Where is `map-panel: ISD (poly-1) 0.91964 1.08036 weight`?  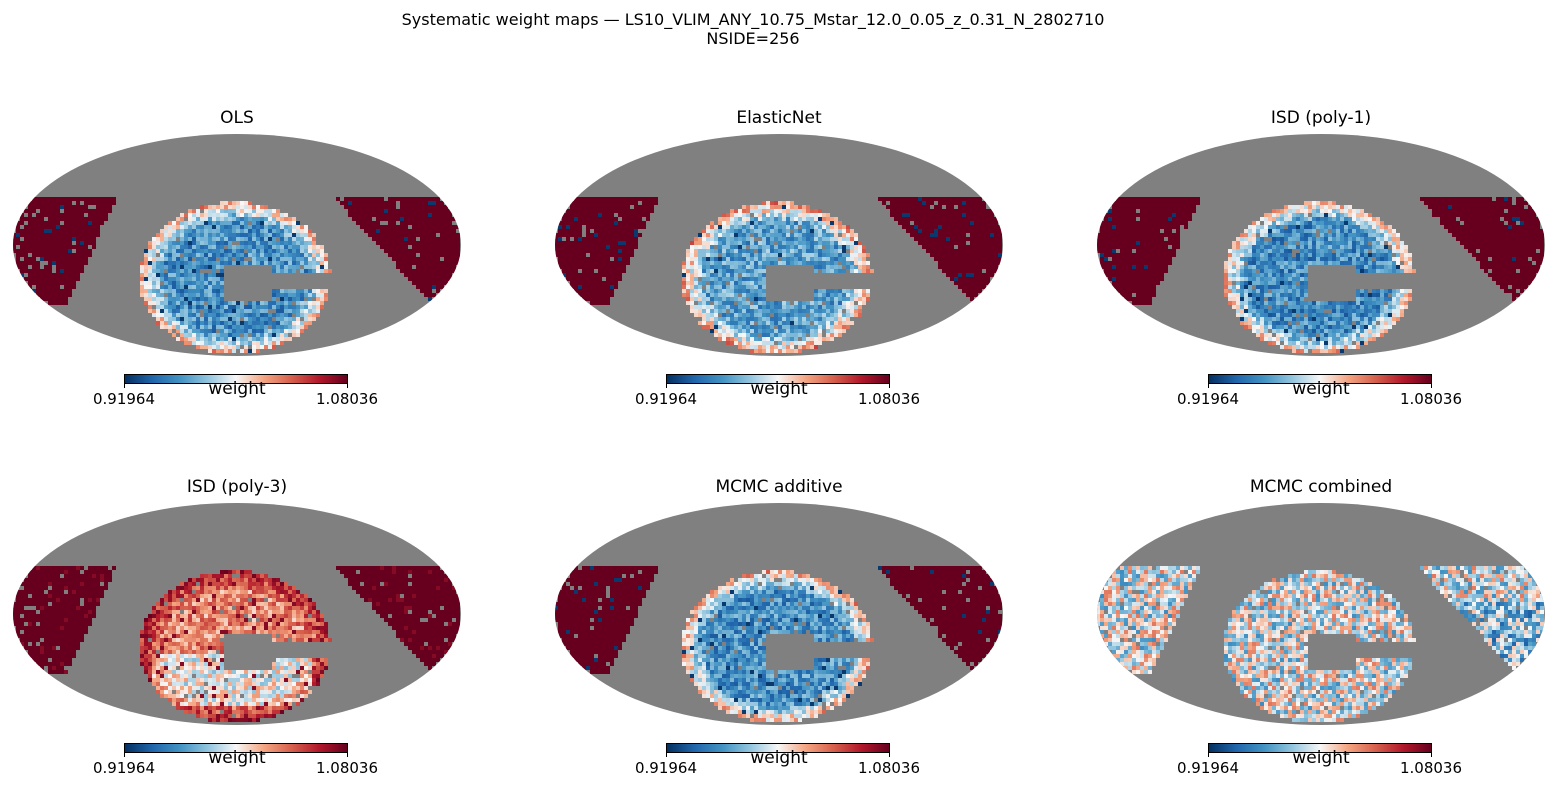
map-panel: ISD (poly-1) 0.91964 1.08036 weight is located at coordinates (1321, 258).